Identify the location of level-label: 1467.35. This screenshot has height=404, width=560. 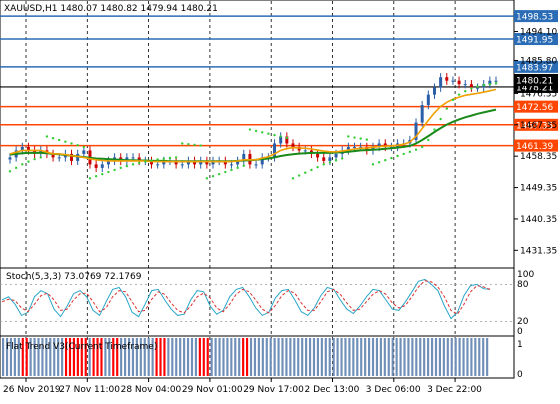
(534, 126).